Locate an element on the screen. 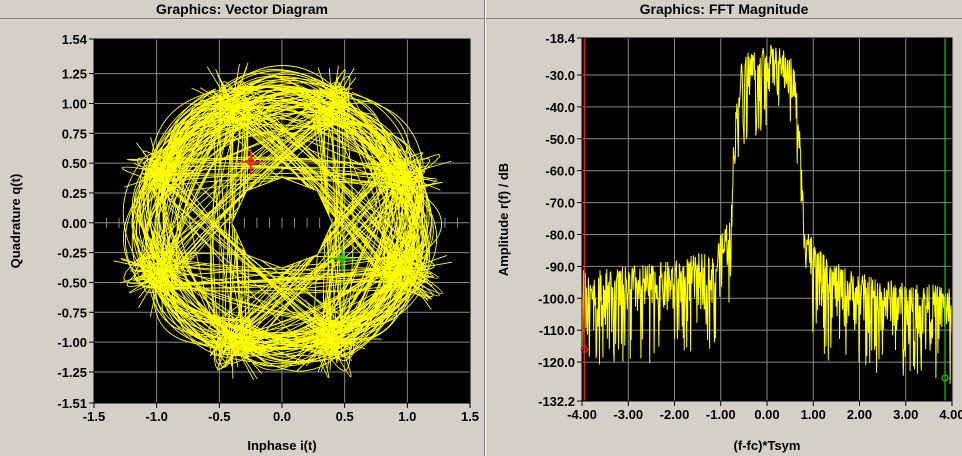 The height and width of the screenshot is (456, 962). y-tick-label: -1.51 is located at coordinates (72, 403).